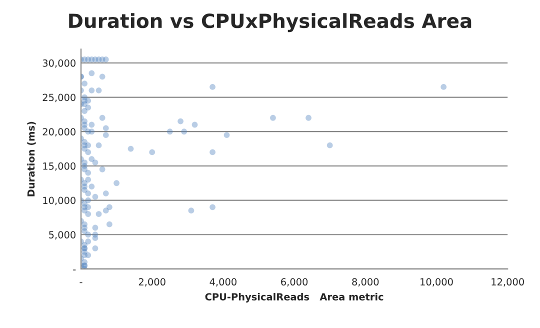 This screenshot has height=328, width=540. I want to click on x-tick-label: 2,000, so click(152, 282).